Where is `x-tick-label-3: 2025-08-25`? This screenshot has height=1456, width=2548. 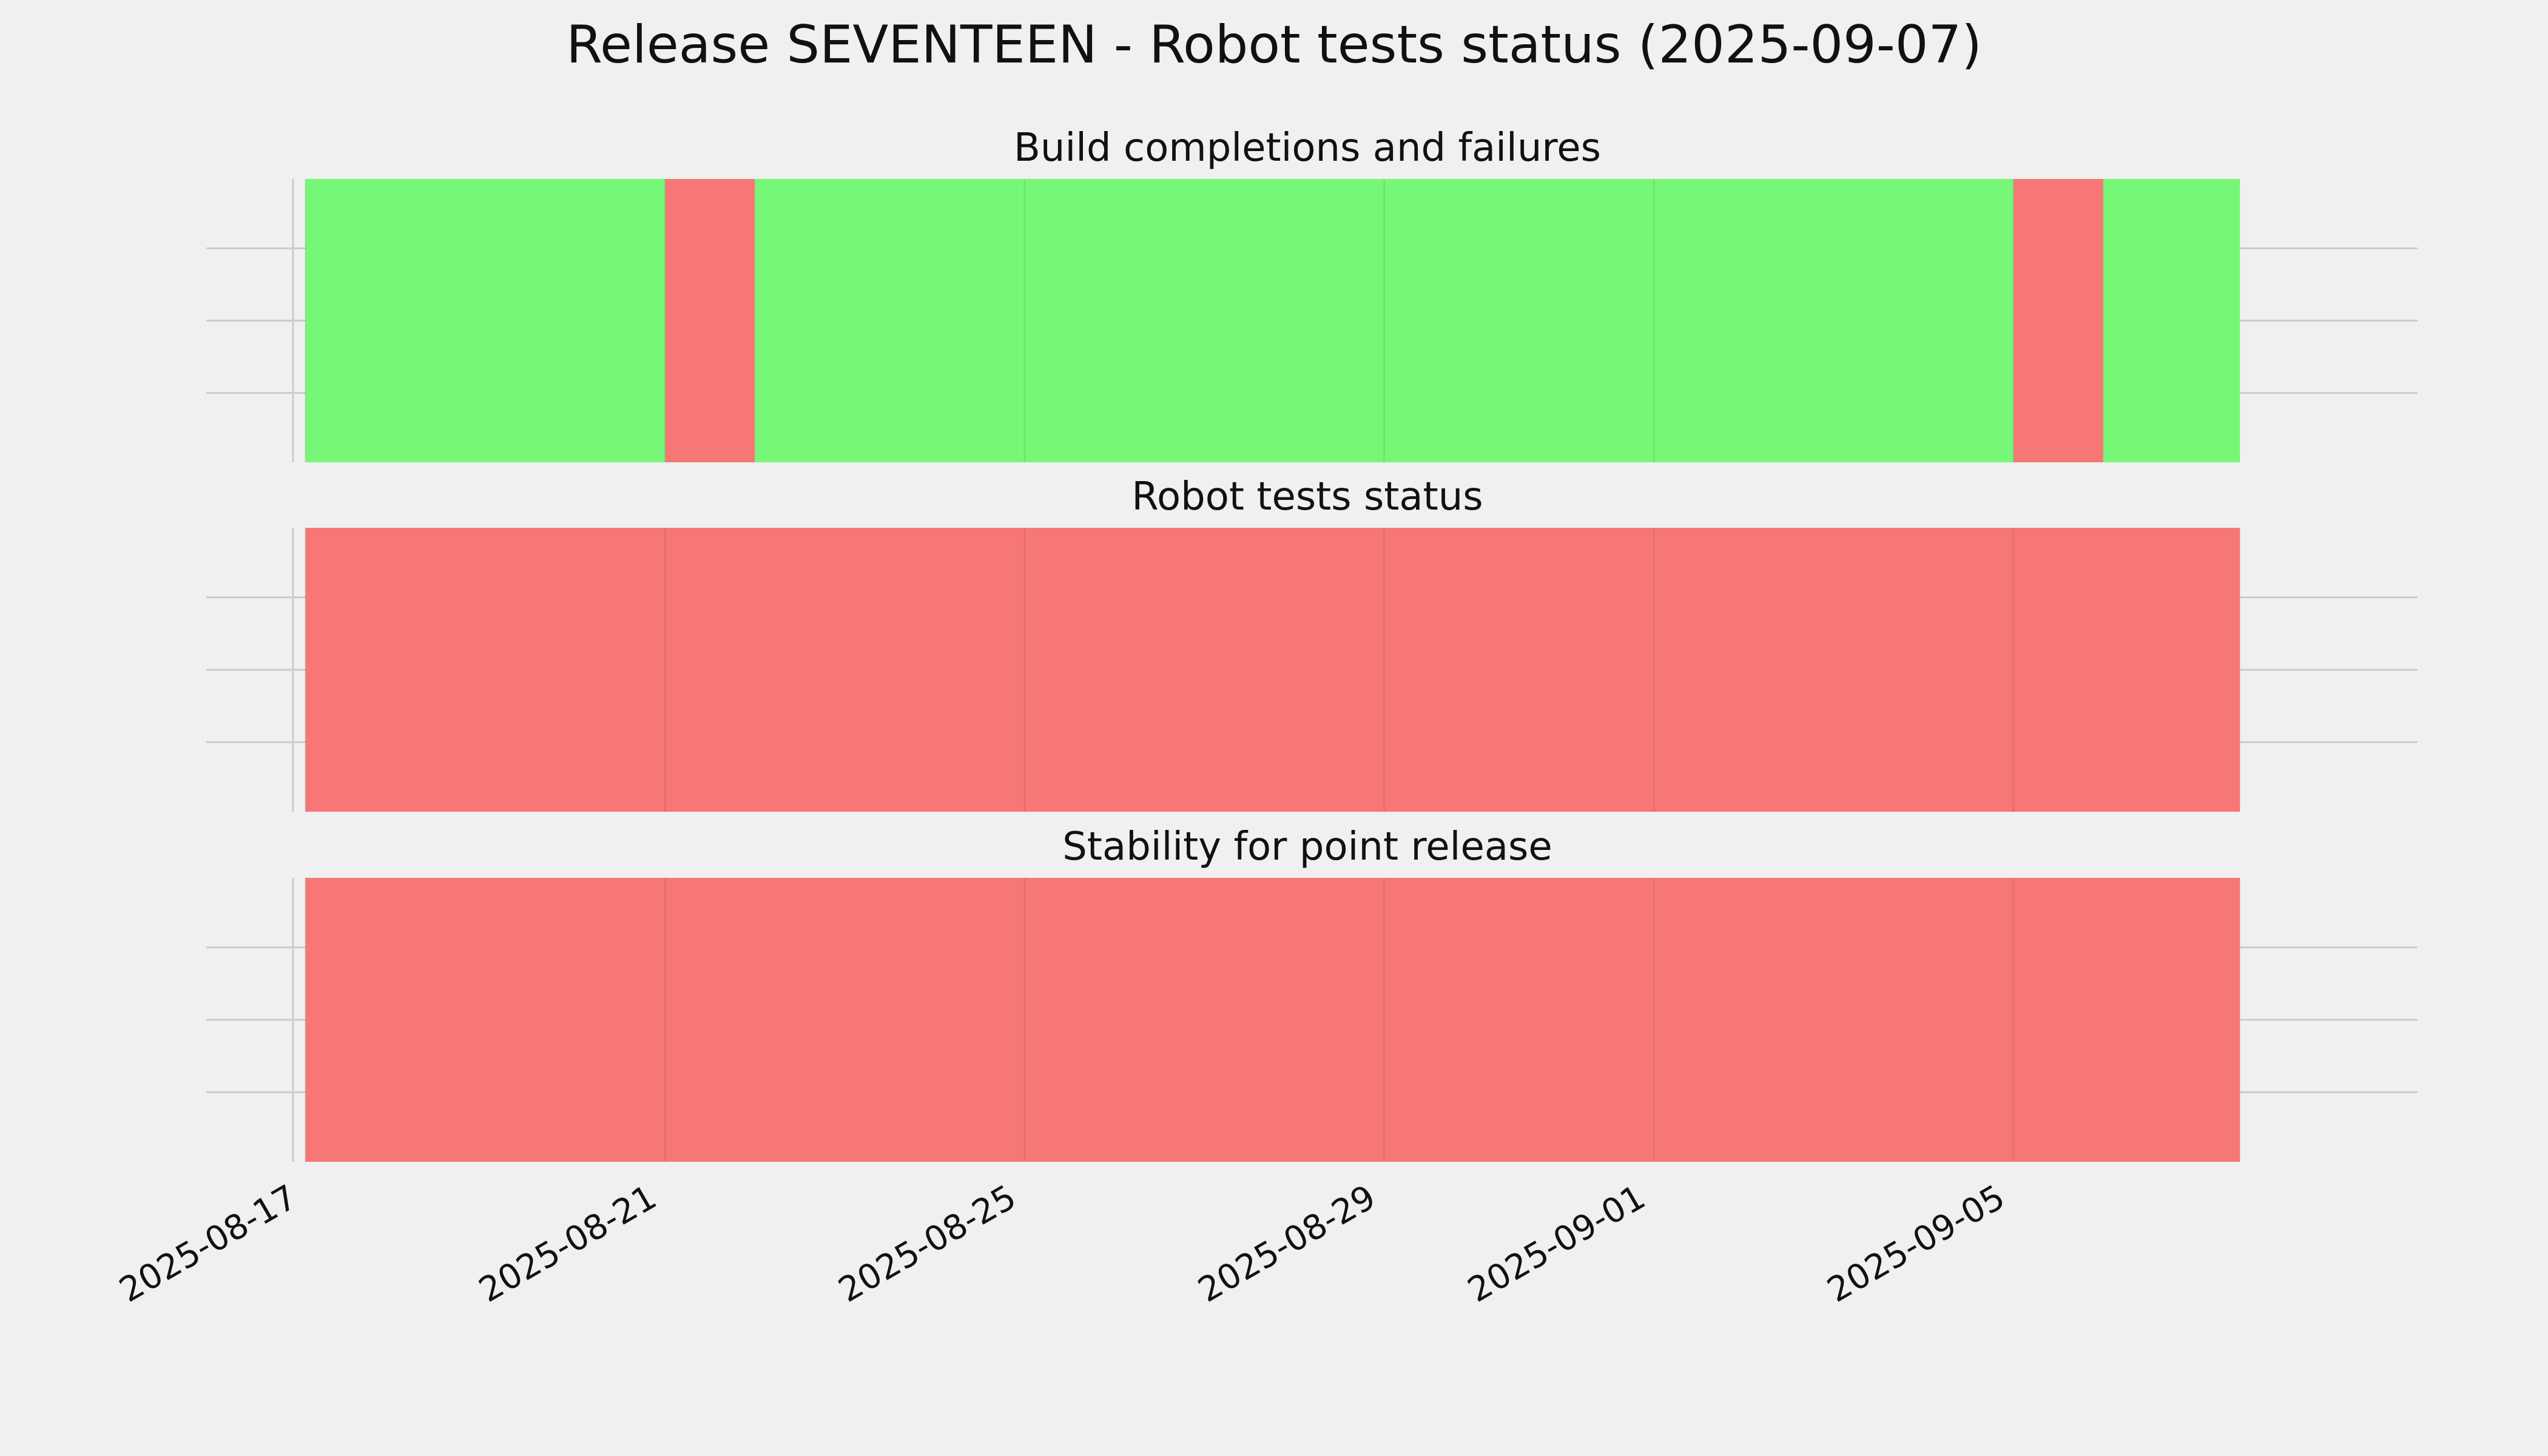
x-tick-label-3: 2025-08-25 is located at coordinates (927, 1244).